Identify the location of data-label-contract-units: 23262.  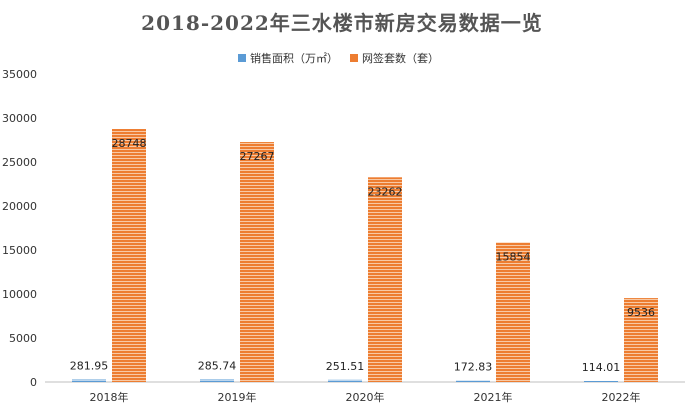
(385, 191).